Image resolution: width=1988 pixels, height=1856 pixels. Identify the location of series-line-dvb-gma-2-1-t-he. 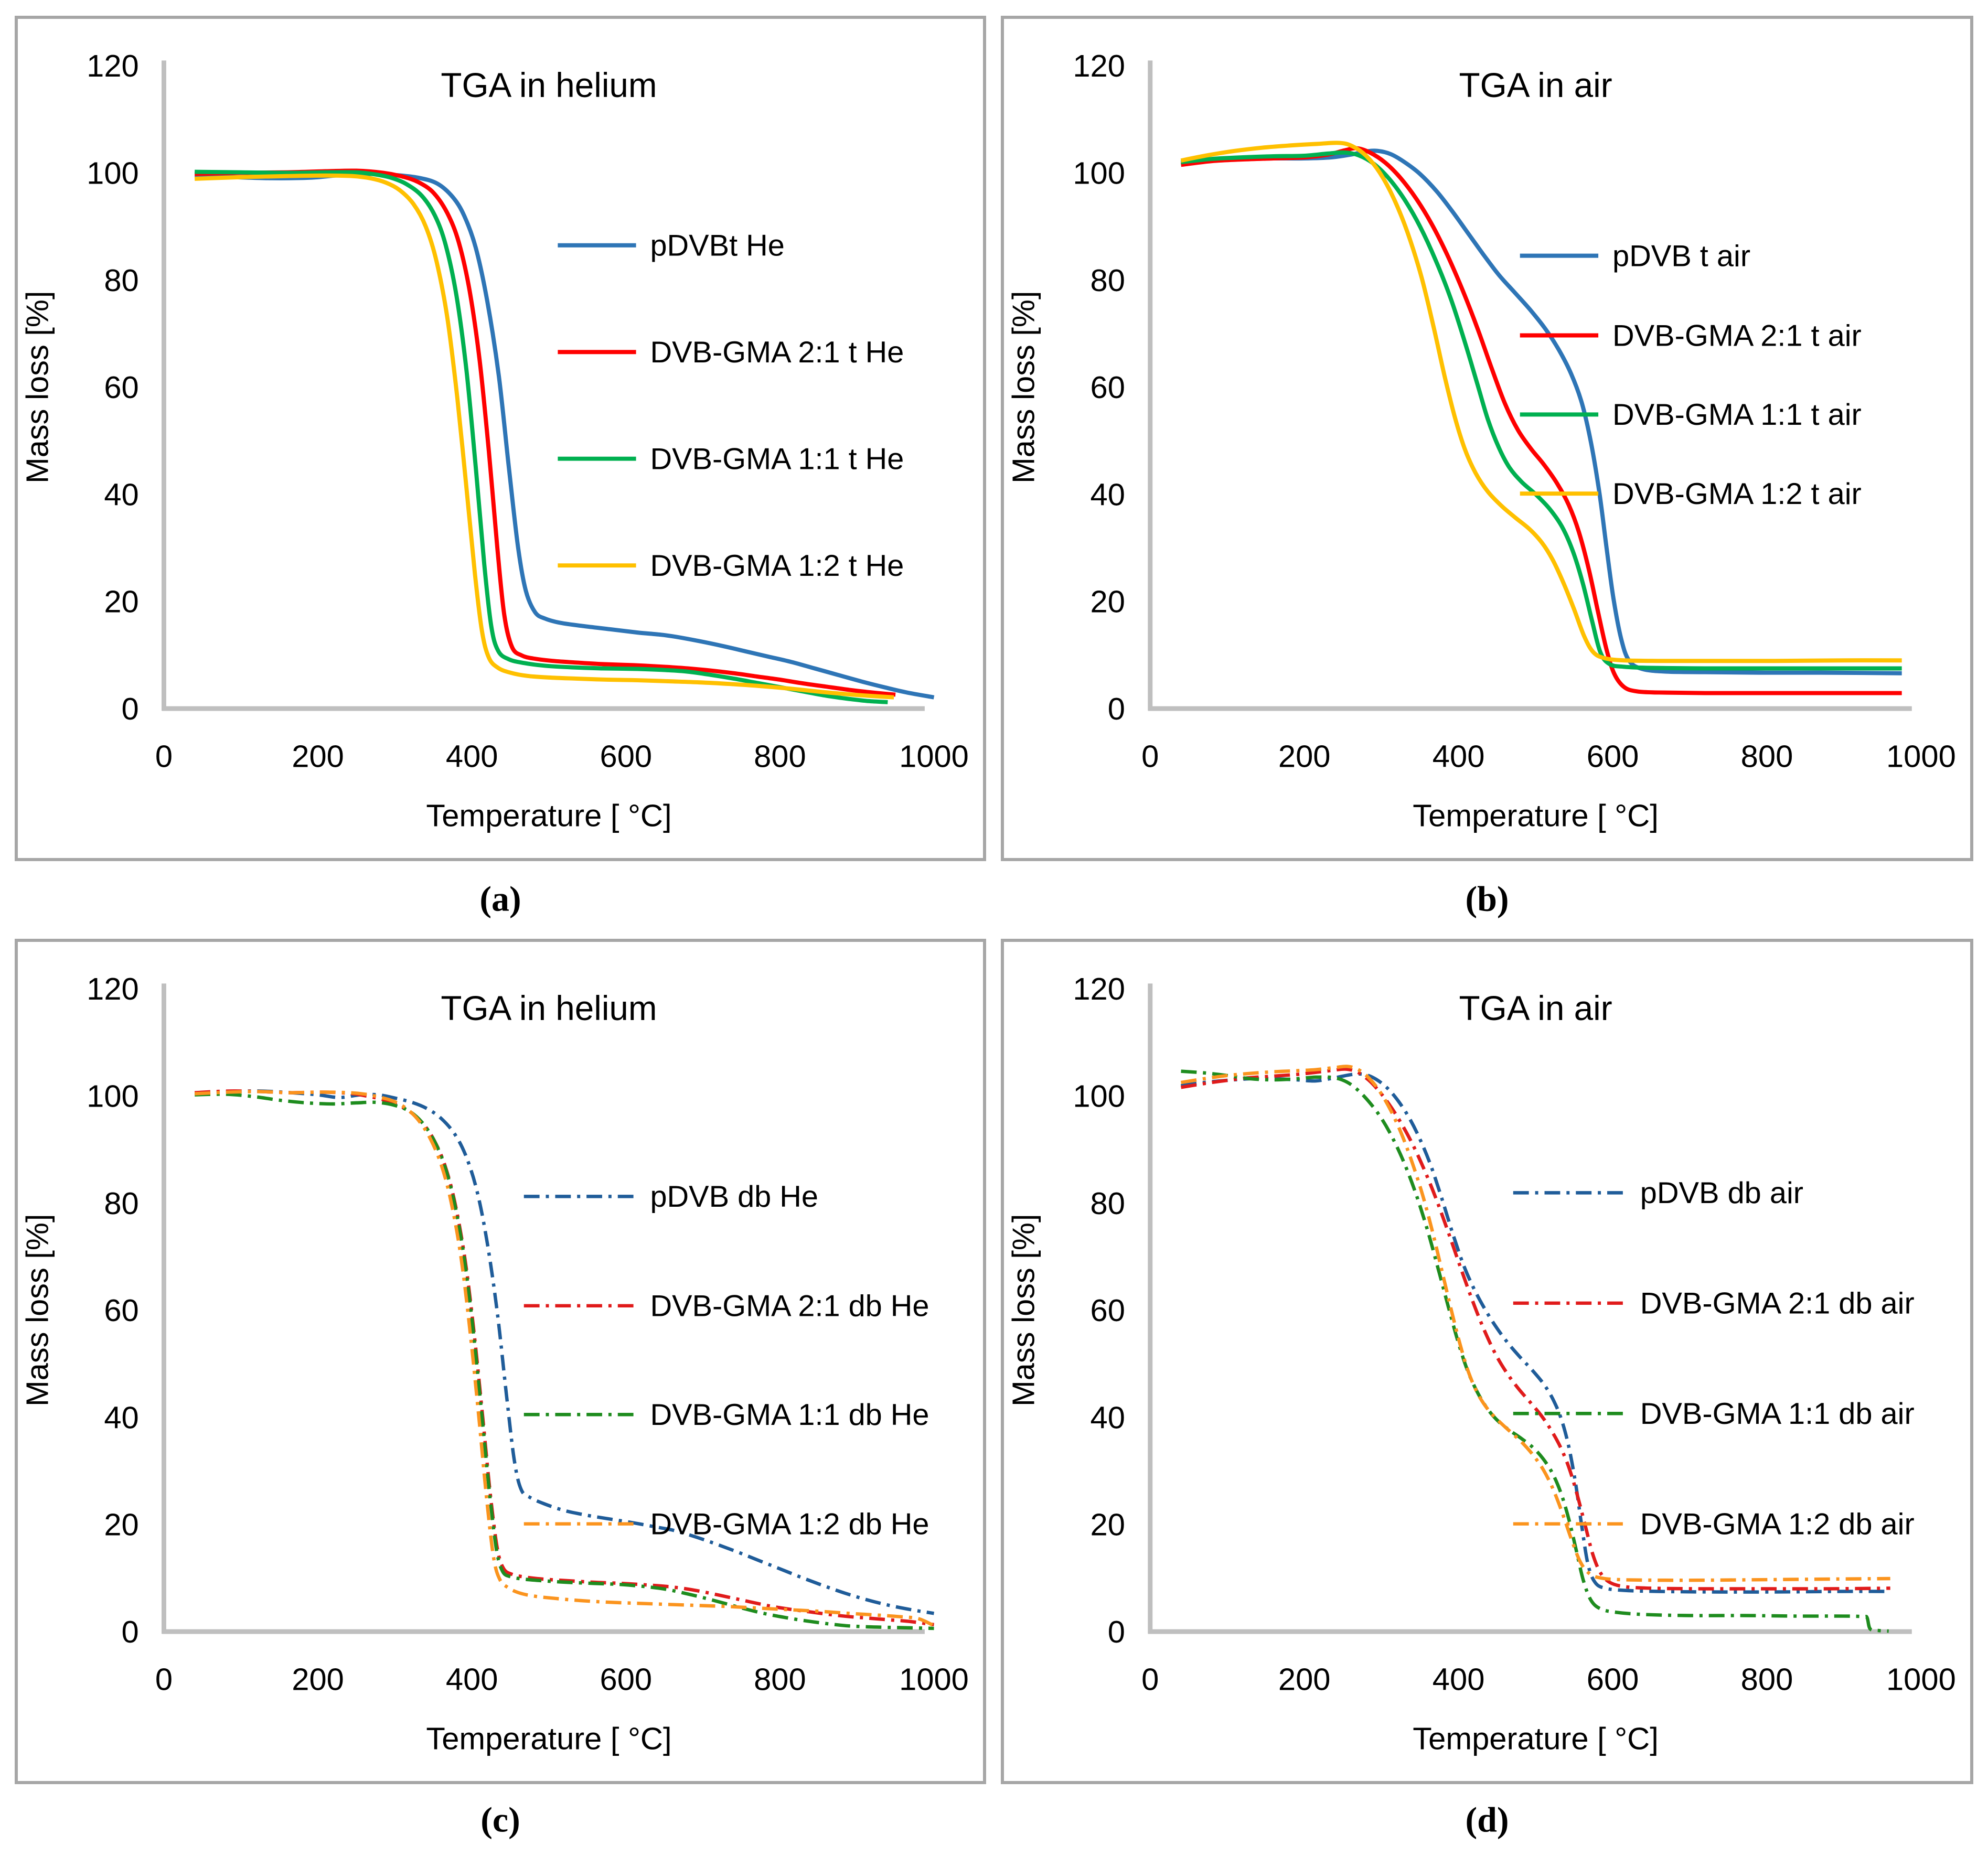
(545, 432).